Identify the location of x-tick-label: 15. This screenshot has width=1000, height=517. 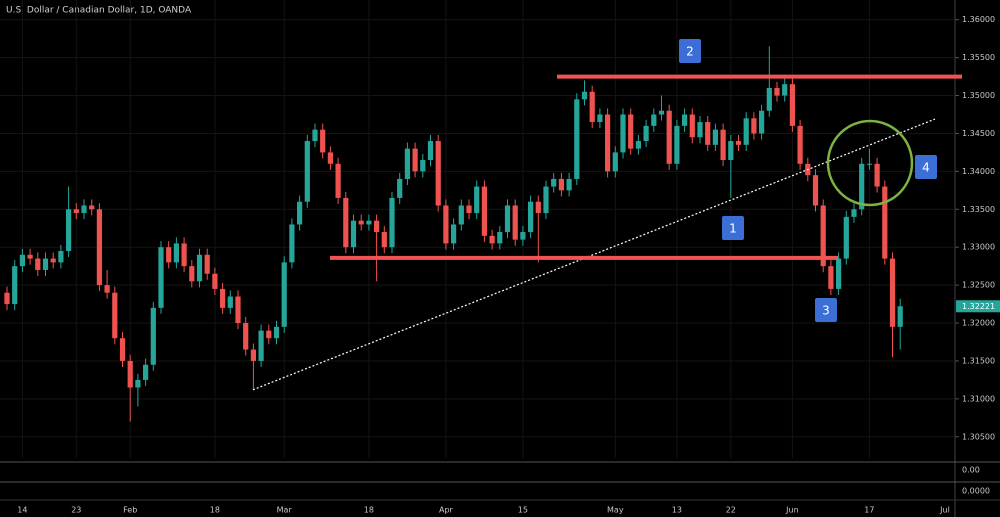
(523, 510).